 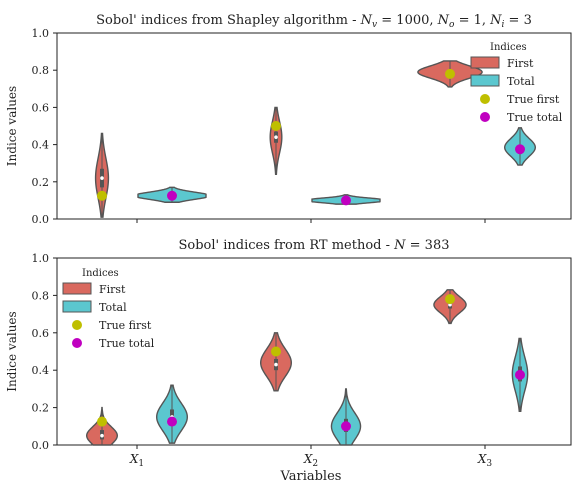 What do you see at coordinates (141, 464) in the screenshot?
I see `x-tick-subscript: 1` at bounding box center [141, 464].